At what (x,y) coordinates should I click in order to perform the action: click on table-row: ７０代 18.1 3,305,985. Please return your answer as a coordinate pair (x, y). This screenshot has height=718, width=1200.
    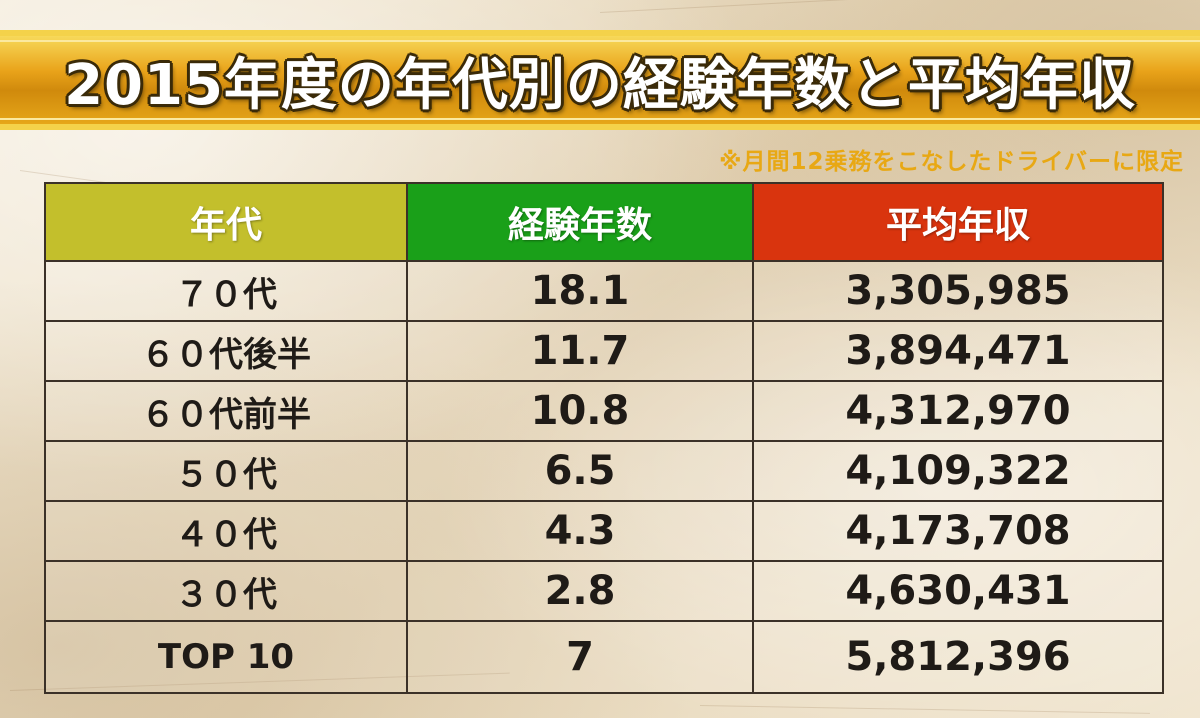
    Looking at the image, I should click on (604, 291).